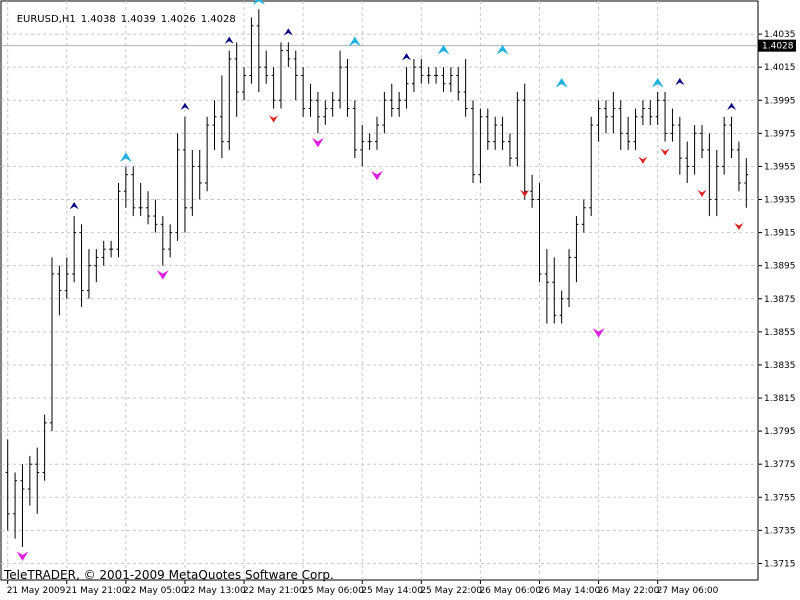 This screenshot has height=600, width=800. I want to click on y-tick-label: 1.3855, so click(780, 333).